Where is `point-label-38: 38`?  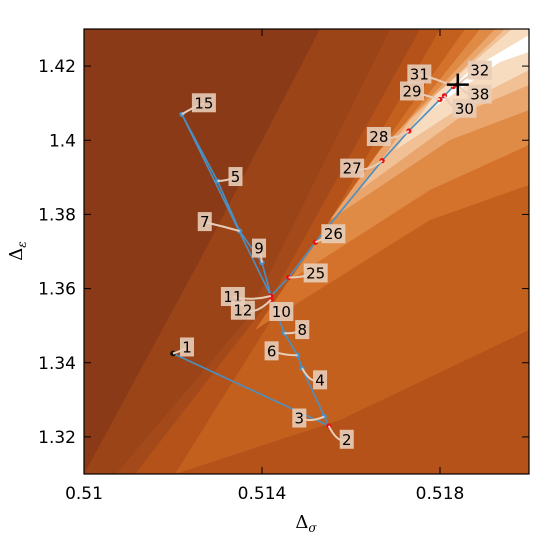 point-label-38: 38 is located at coordinates (479, 95).